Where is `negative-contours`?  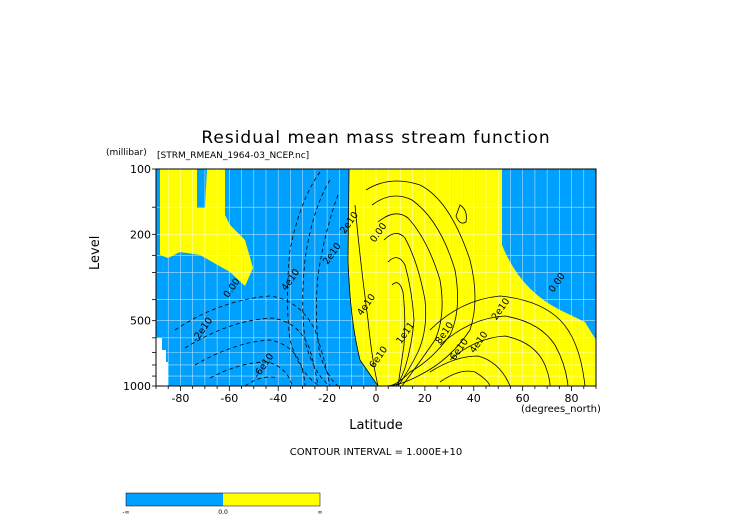 negative-contours is located at coordinates (256, 278).